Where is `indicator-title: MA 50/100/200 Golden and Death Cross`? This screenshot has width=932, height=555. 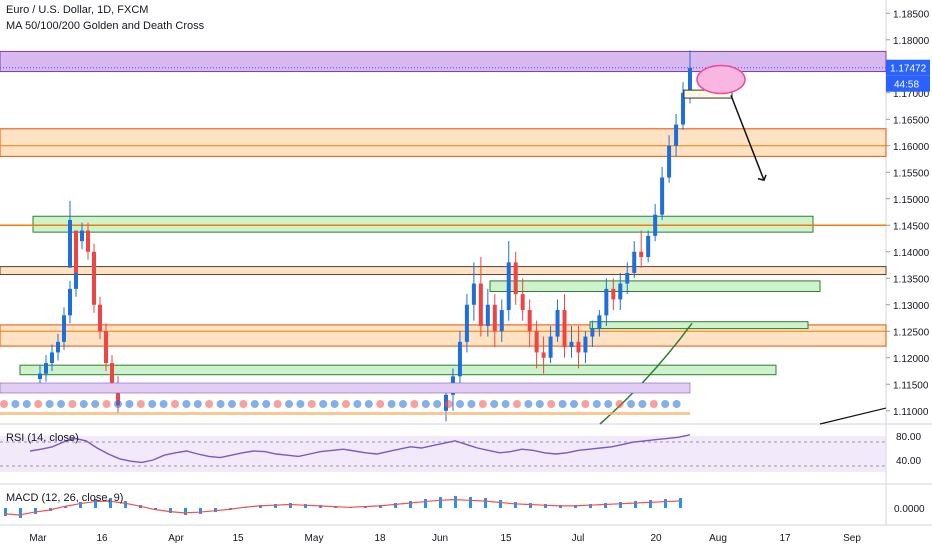
indicator-title: MA 50/100/200 Golden and Death Cross is located at coordinates (105, 26).